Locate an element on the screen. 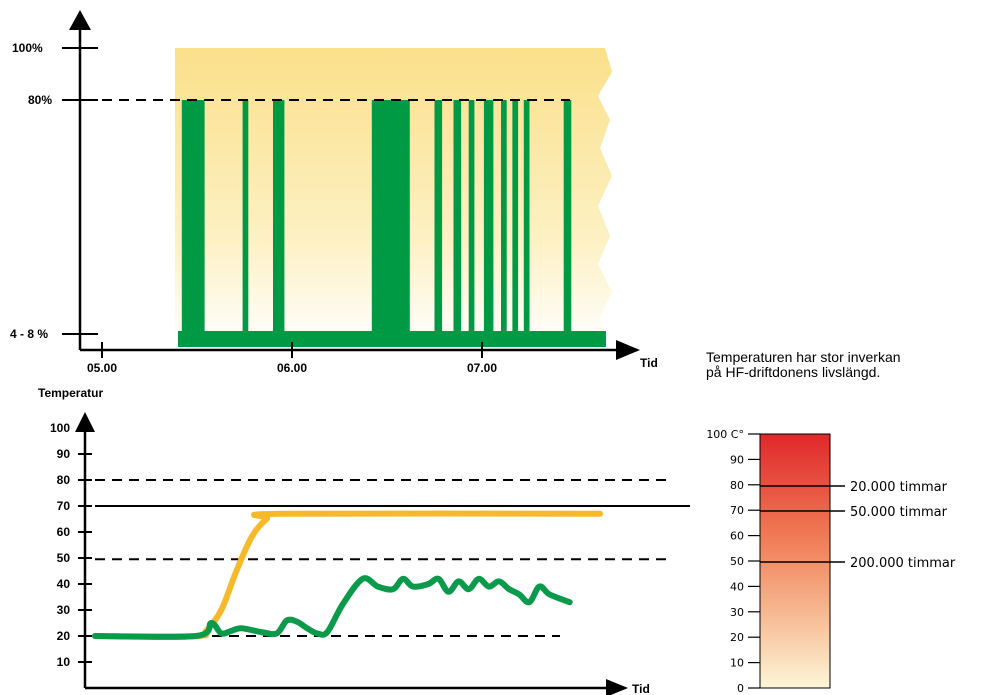 This screenshot has height=695, width=987. bottom-x-axis-arrow is located at coordinates (617, 687).